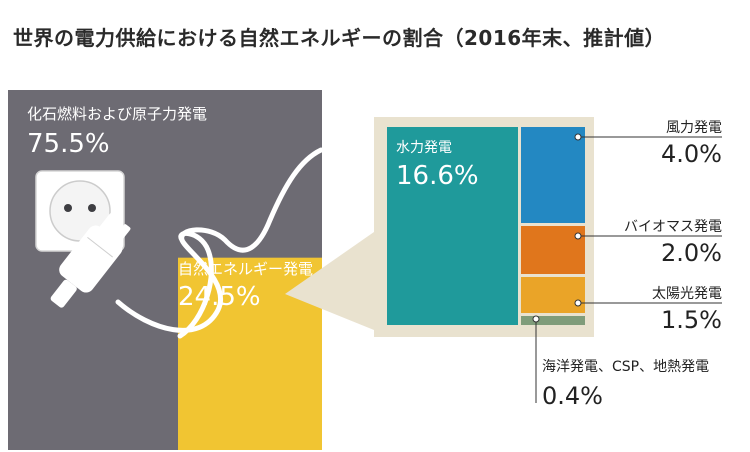 This screenshot has height=452, width=750. What do you see at coordinates (424, 148) in the screenshot?
I see `hydro-label: 水力発電` at bounding box center [424, 148].